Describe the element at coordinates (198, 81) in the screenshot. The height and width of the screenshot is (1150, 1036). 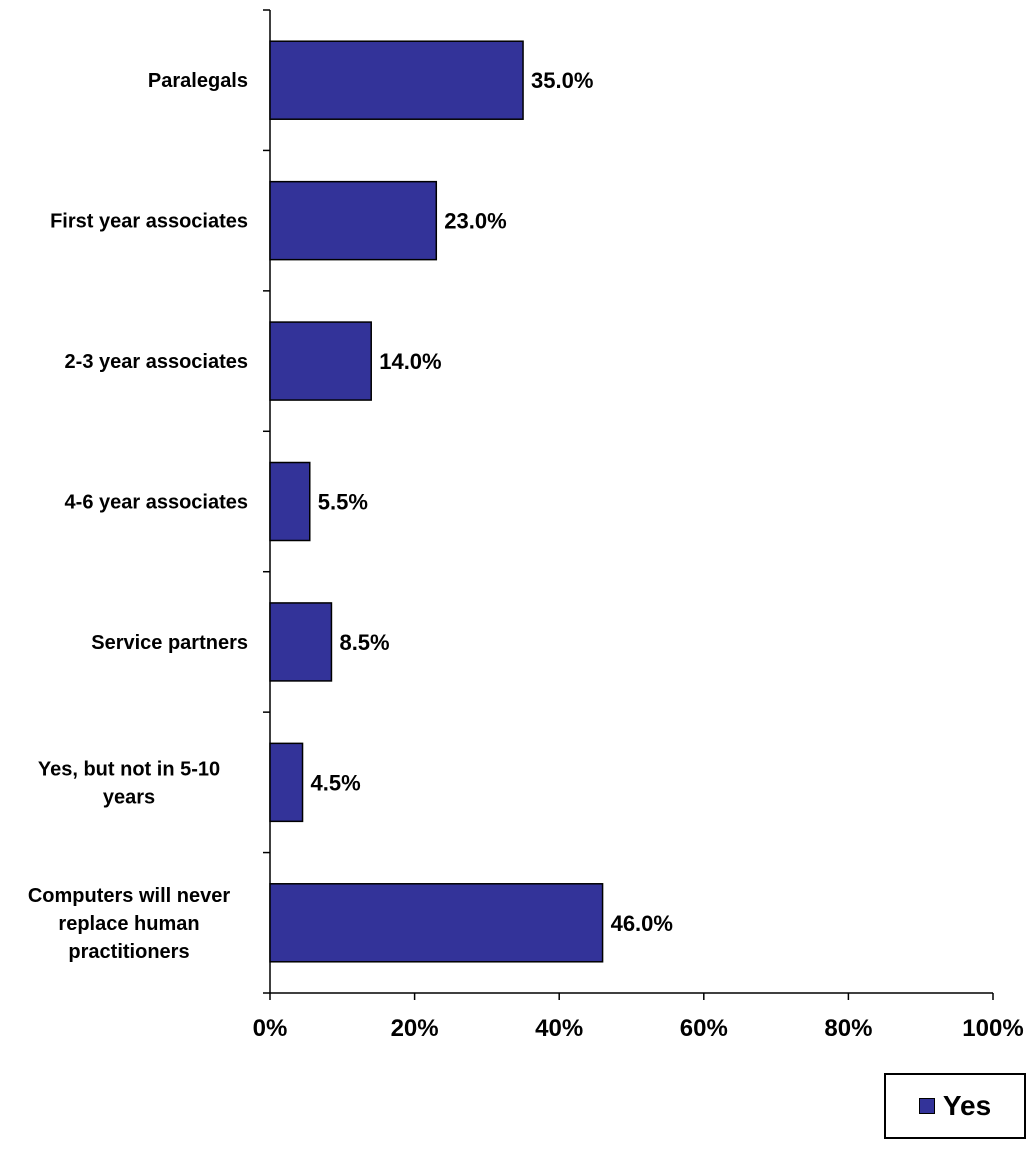
I see `category-label: Paralegals` at that location.